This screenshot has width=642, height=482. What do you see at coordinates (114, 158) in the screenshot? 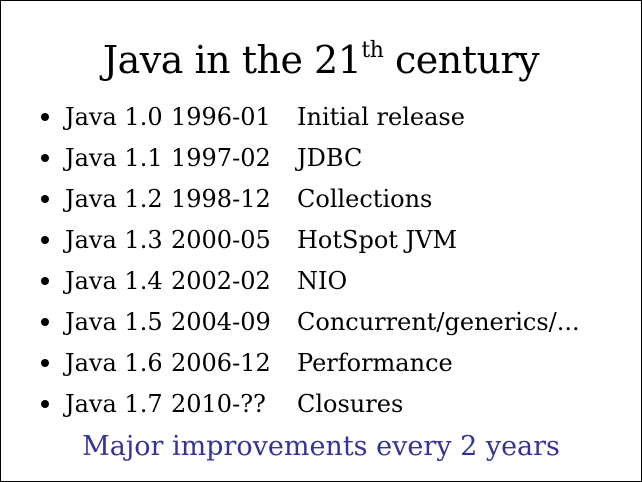
I see `version-label: Java 1.1` at bounding box center [114, 158].